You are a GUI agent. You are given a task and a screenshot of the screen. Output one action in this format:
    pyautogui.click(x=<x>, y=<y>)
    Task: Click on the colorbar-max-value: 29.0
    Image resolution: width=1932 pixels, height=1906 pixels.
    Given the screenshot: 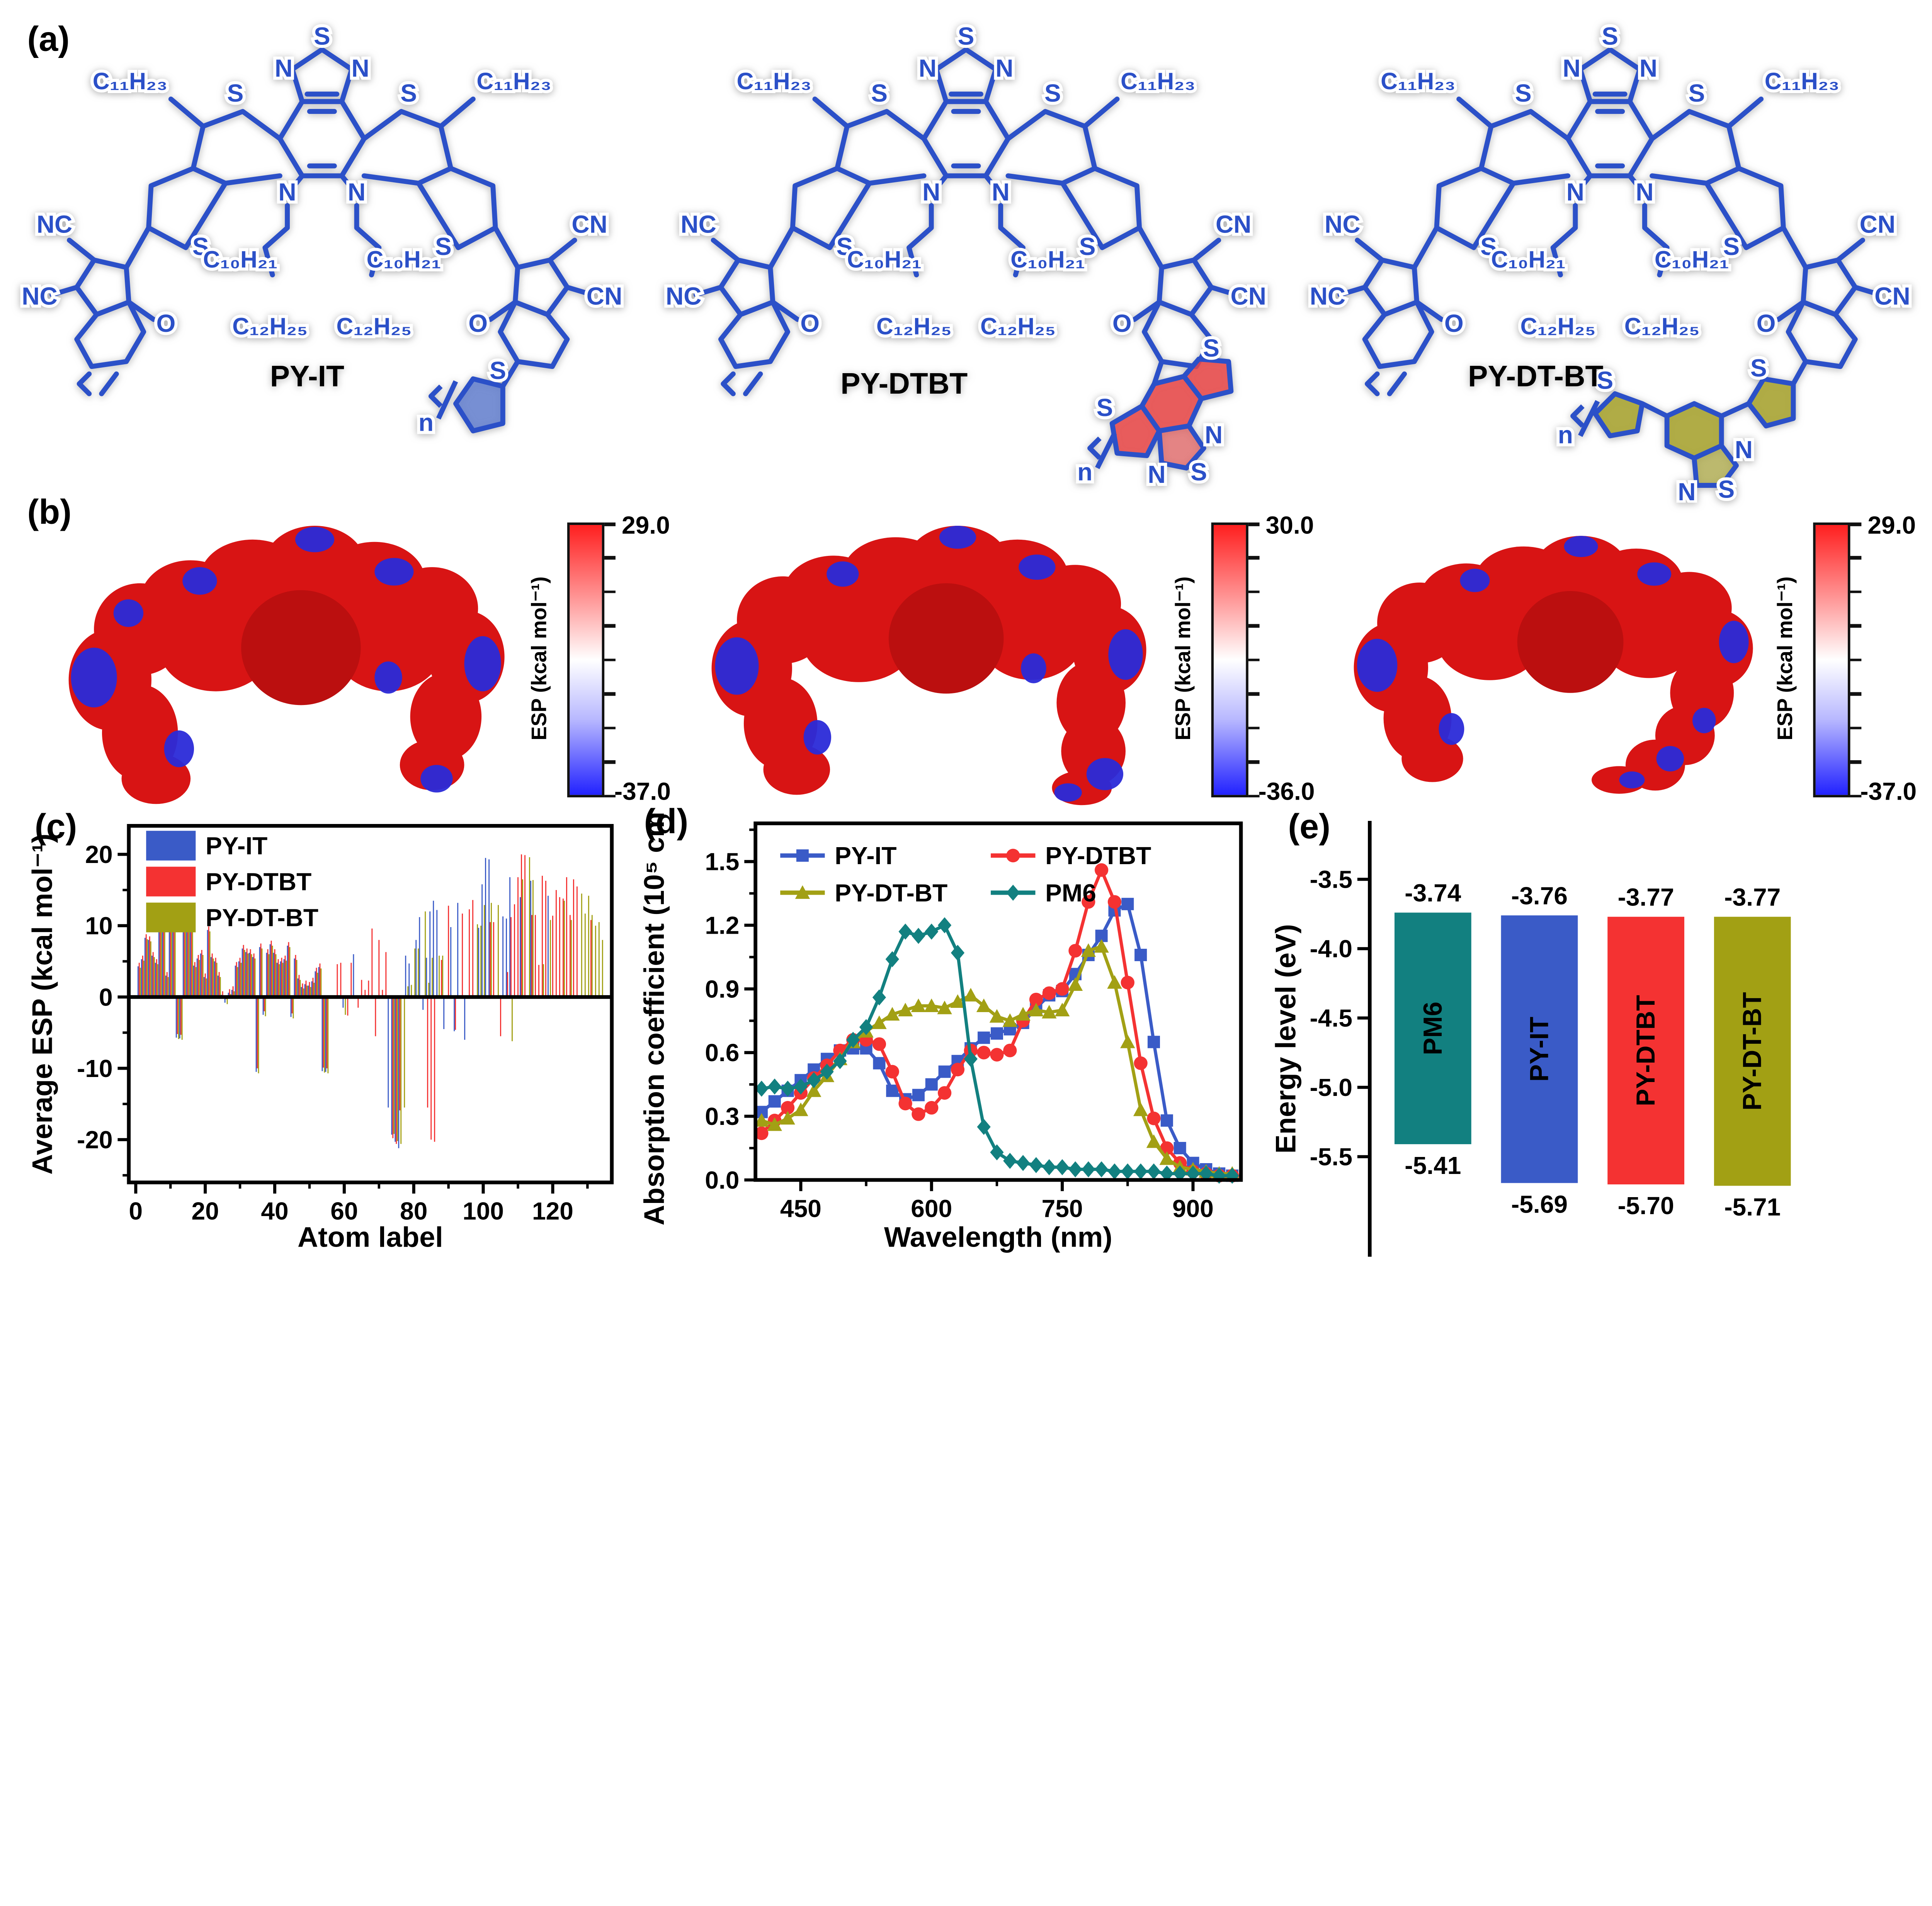 What is the action you would take?
    pyautogui.click(x=1892, y=526)
    